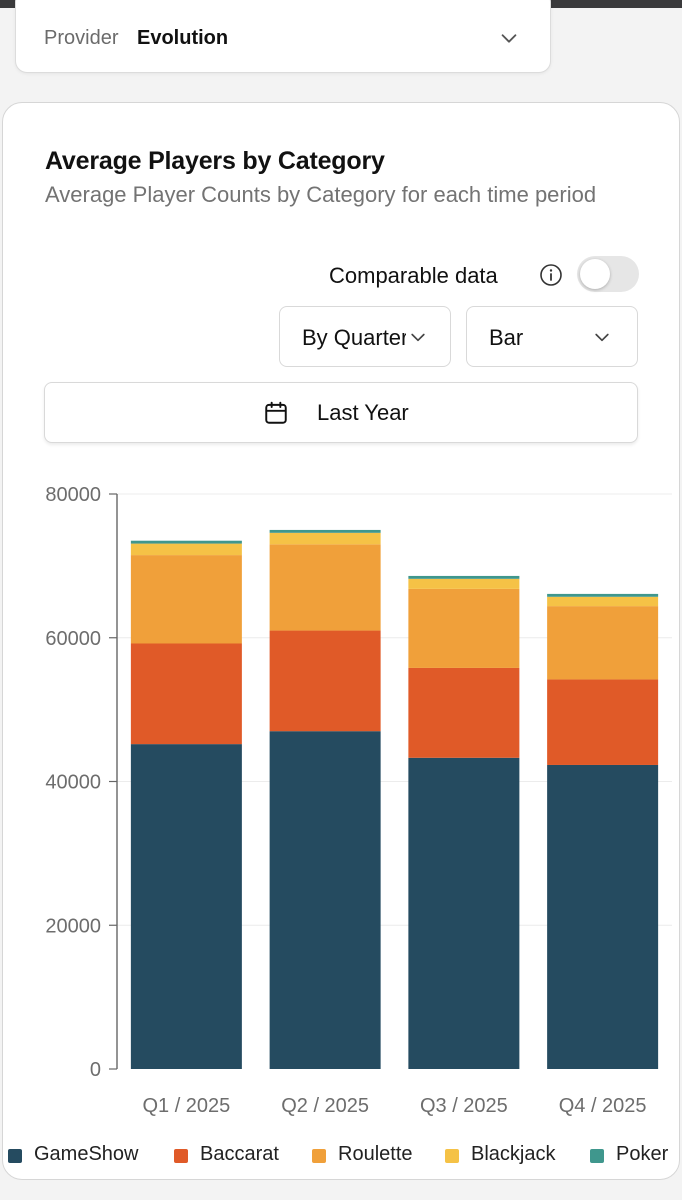  What do you see at coordinates (552, 336) in the screenshot?
I see `chart-type-select: Bar` at bounding box center [552, 336].